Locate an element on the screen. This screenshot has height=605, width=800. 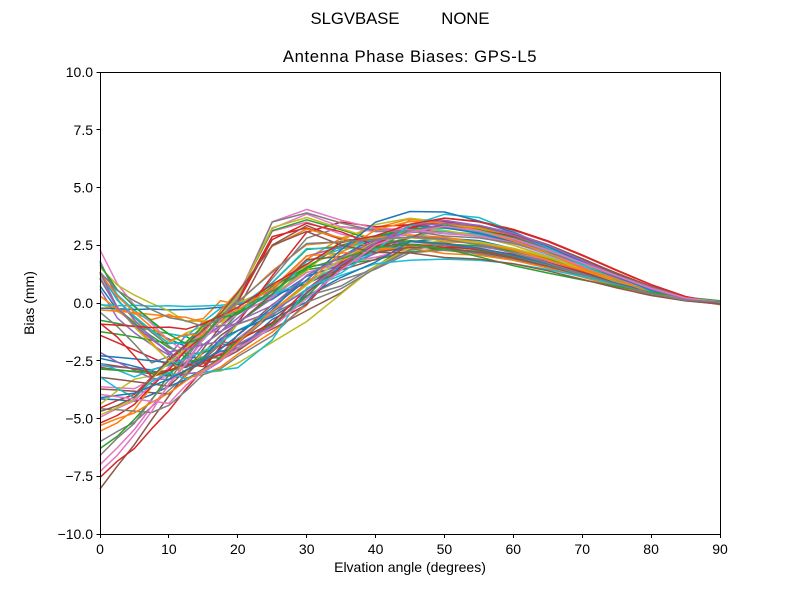
svg-text: 10 is located at coordinates (169, 549).